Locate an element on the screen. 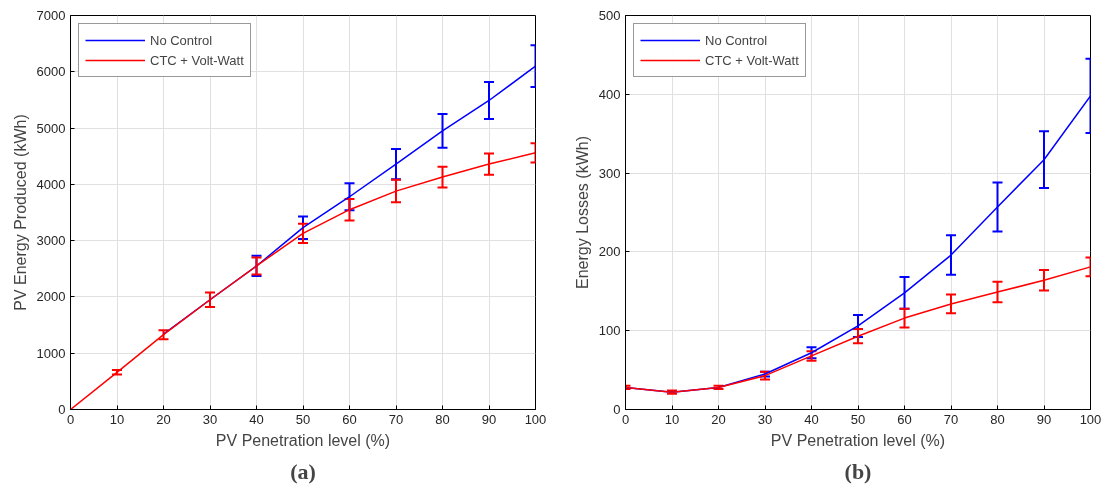 Image resolution: width=1117 pixels, height=491 pixels. text: (b) is located at coordinates (858, 471).